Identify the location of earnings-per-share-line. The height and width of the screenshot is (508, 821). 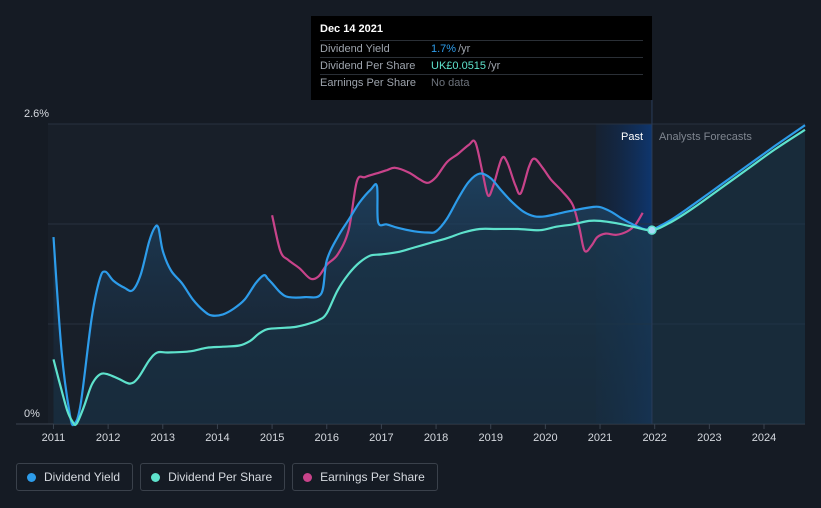
(457, 210).